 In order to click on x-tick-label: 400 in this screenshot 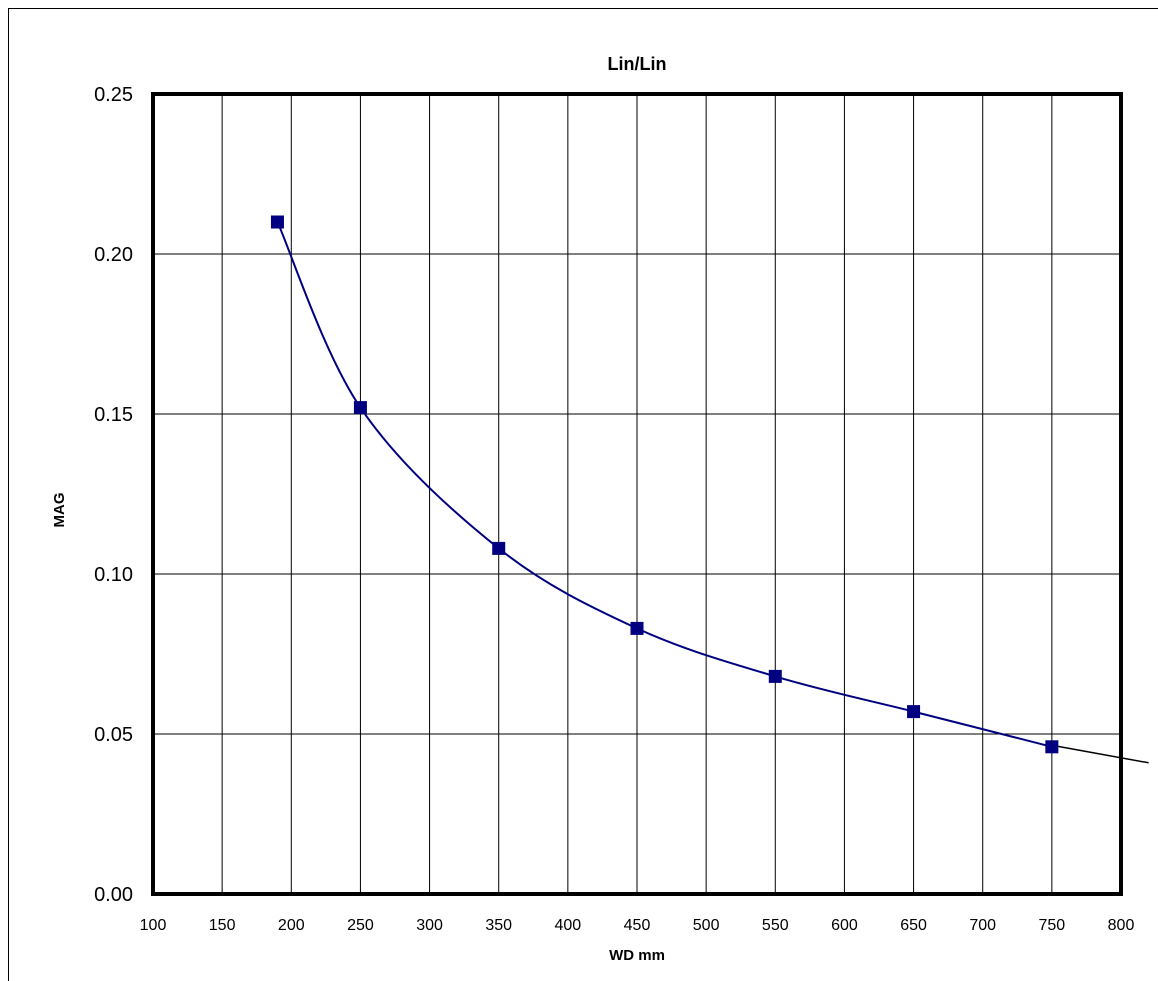, I will do `click(568, 925)`.